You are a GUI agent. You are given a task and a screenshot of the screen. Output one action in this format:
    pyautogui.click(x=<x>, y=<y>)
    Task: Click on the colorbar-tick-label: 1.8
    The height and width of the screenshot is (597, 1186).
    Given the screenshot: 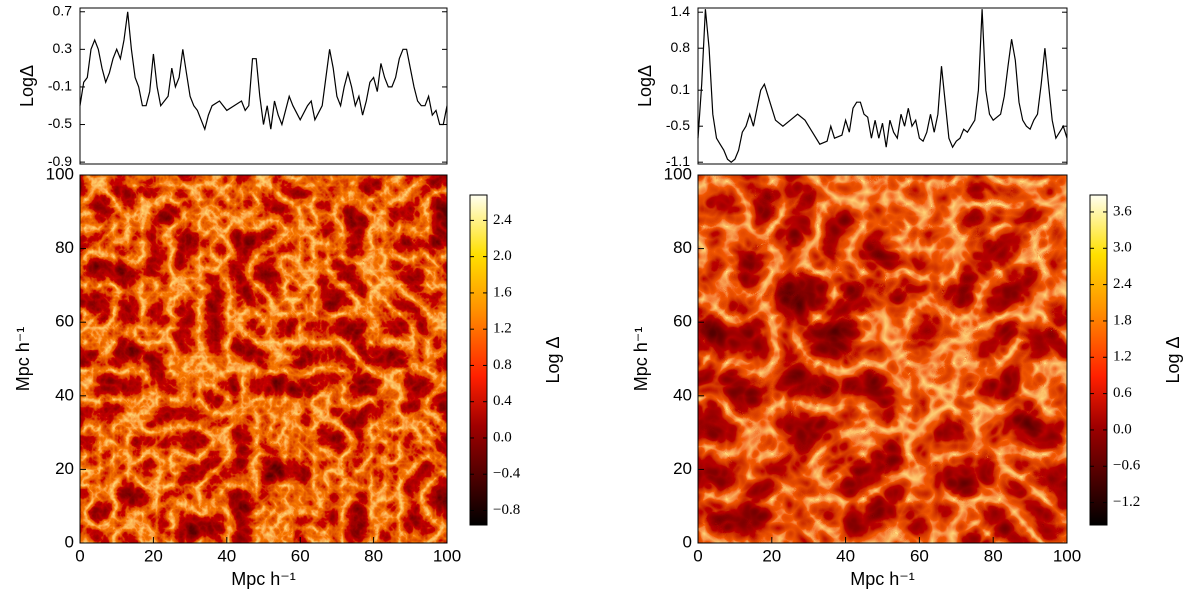 What is the action you would take?
    pyautogui.click(x=1122, y=320)
    